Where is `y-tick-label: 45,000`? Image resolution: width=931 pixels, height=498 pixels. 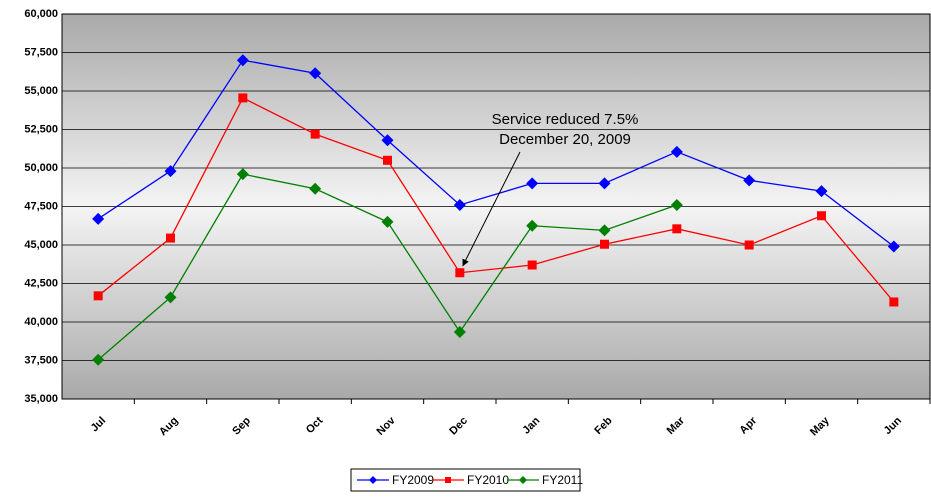
y-tick-label: 45,000 is located at coordinates (41, 245).